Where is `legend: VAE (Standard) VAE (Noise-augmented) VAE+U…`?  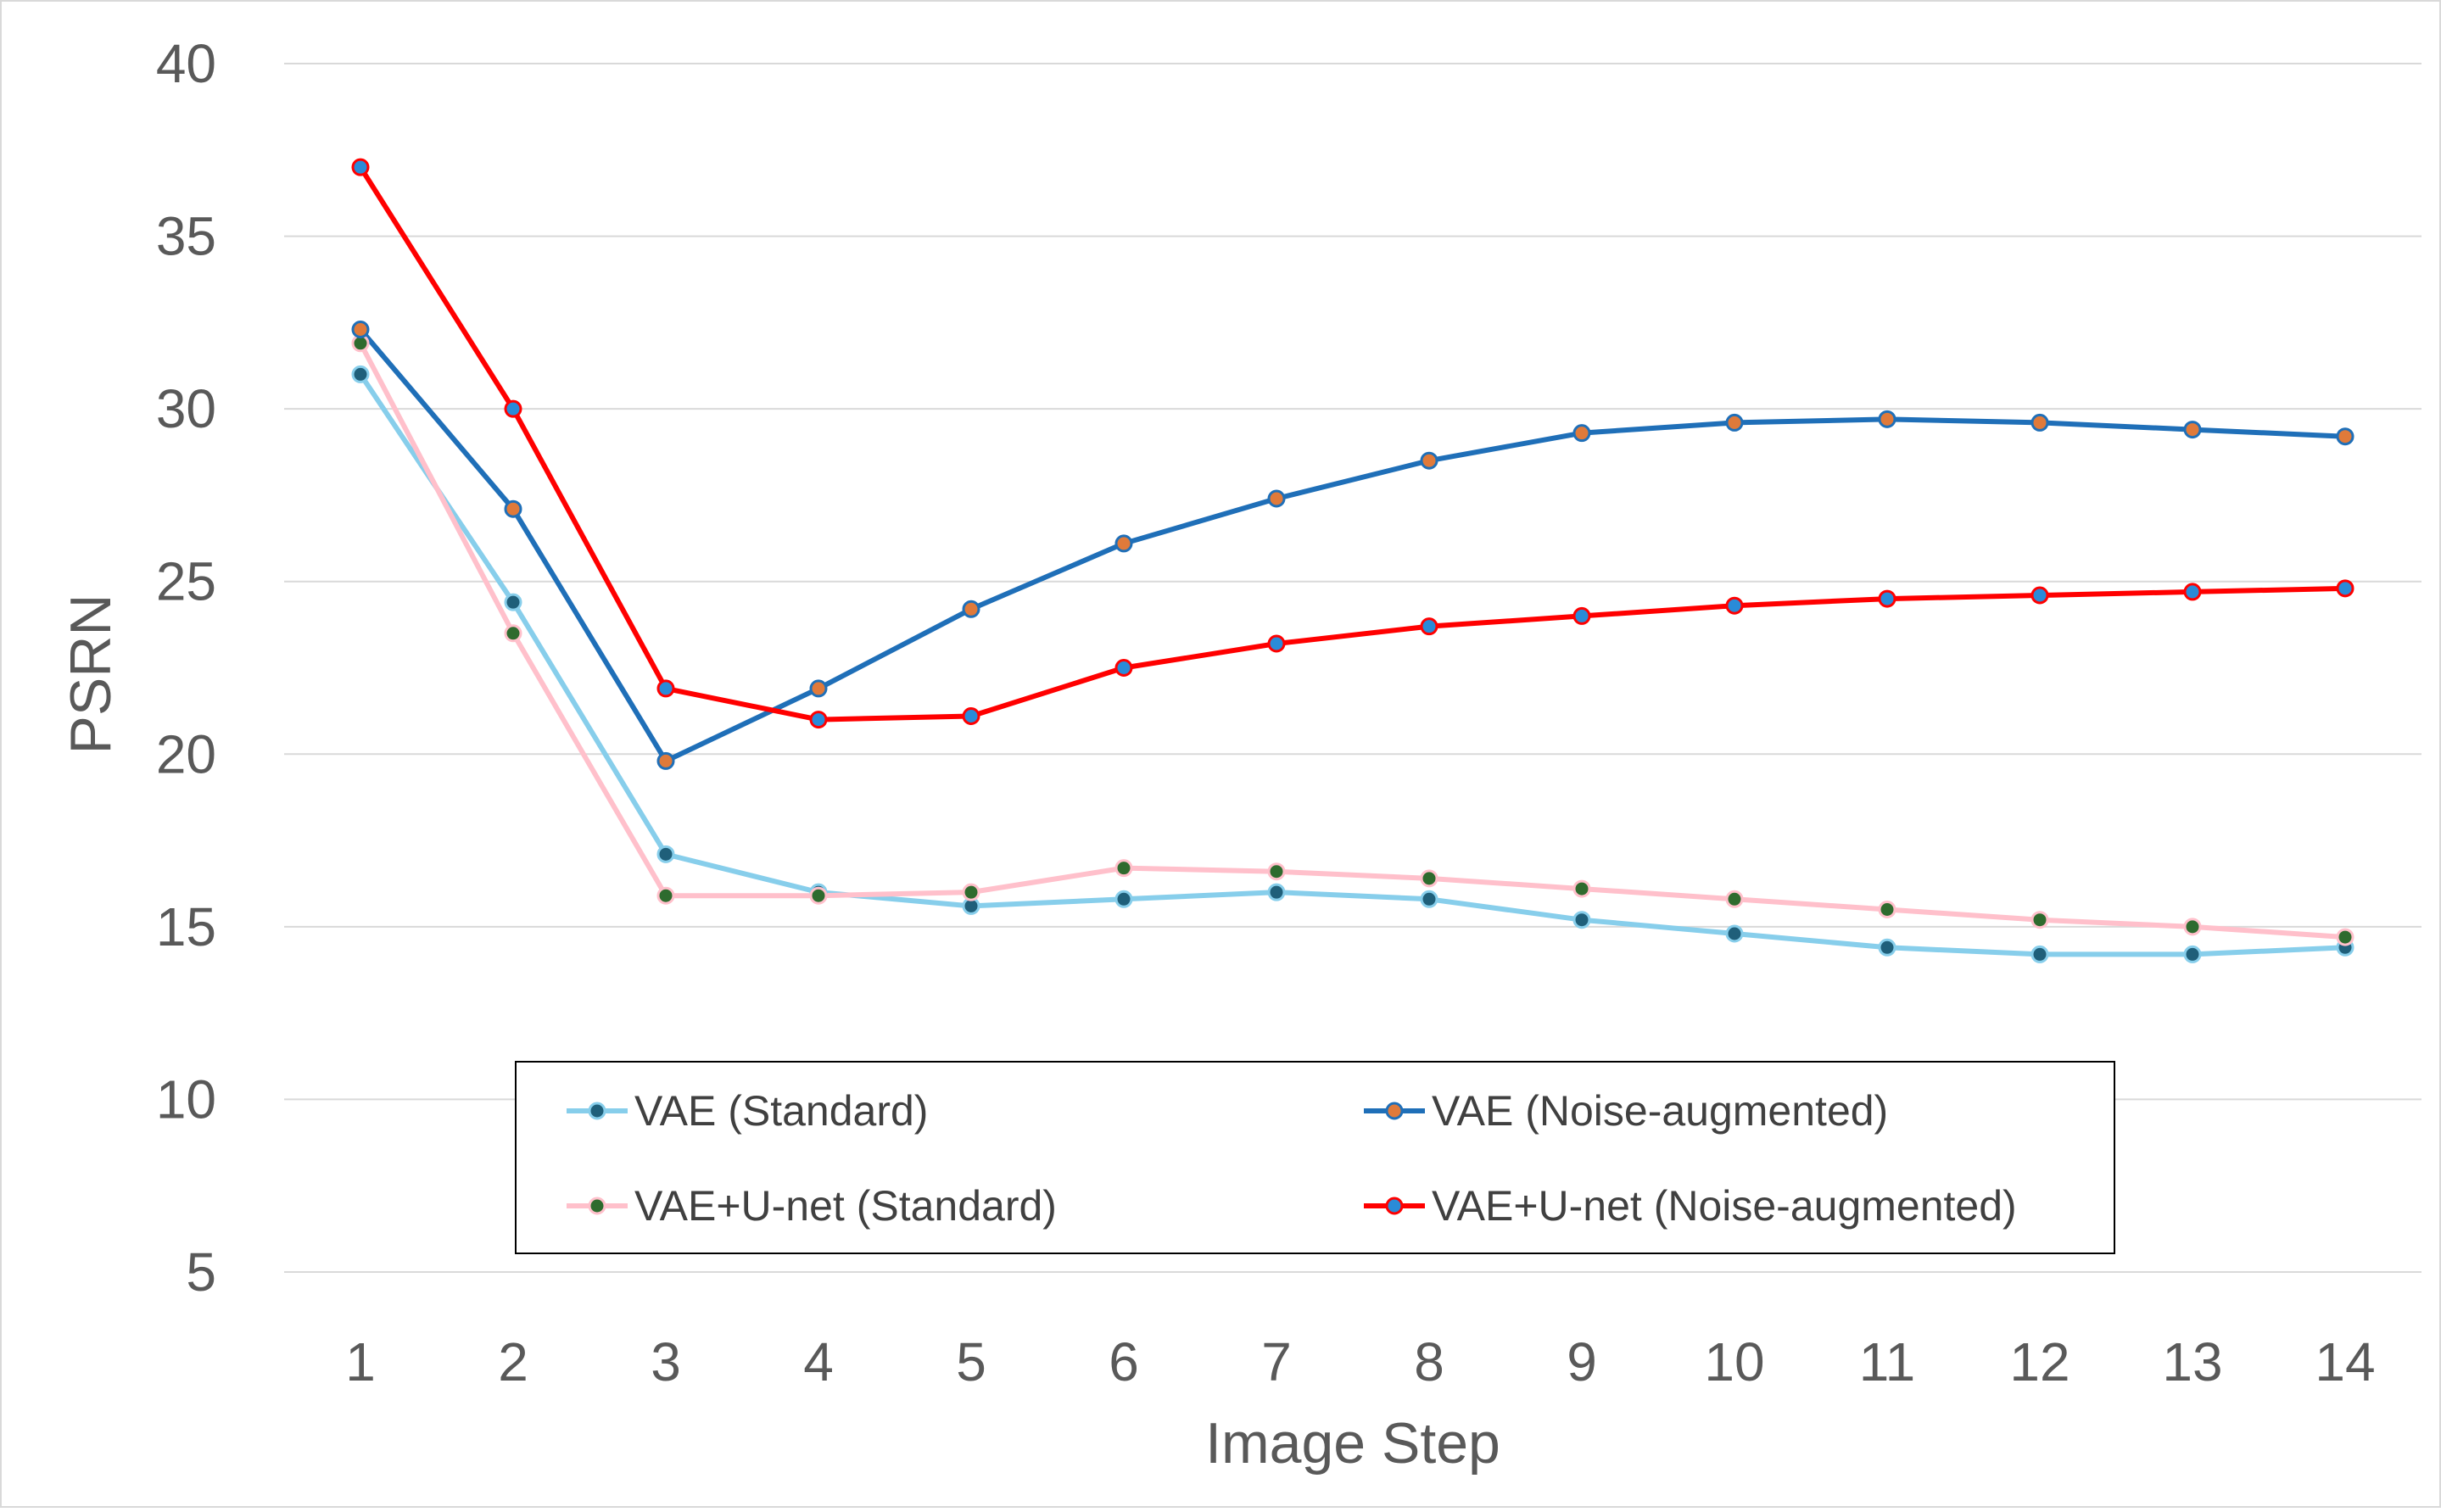
legend: VAE (Standard) VAE (Noise-augmented) VAE+U… is located at coordinates (1315, 1157).